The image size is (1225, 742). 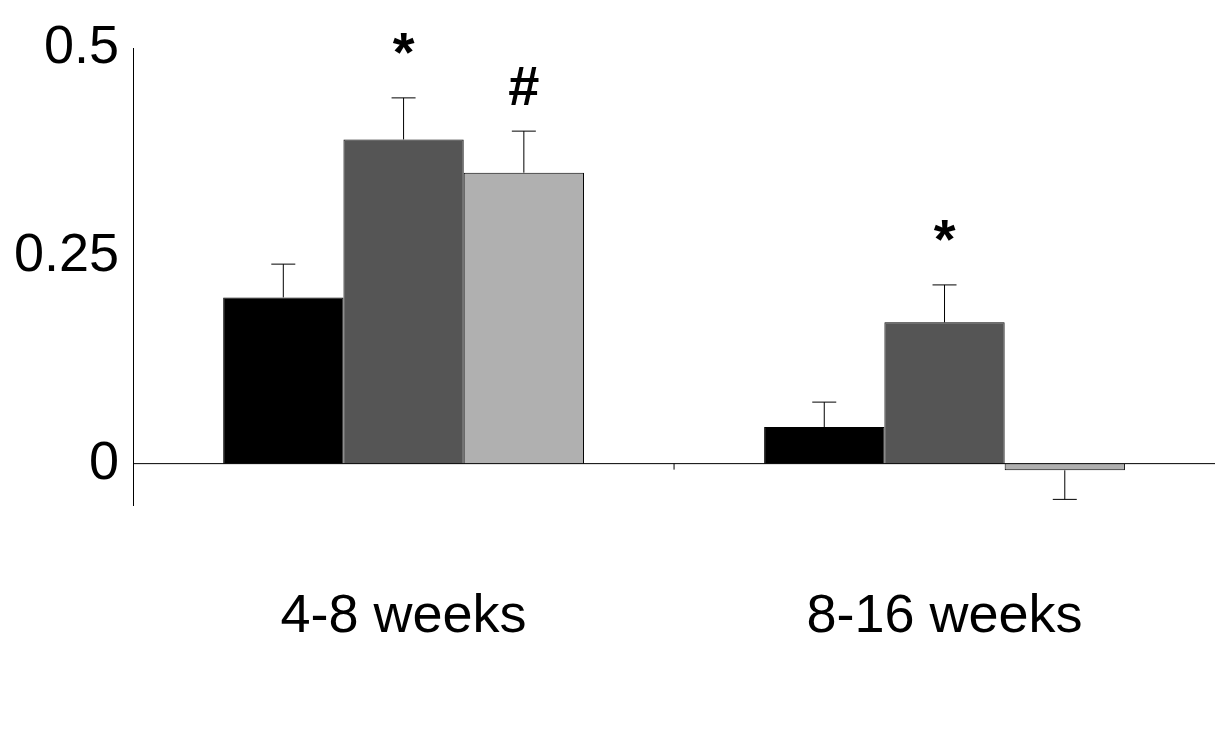 What do you see at coordinates (66, 251) in the screenshot?
I see `y-tick-label: 0.25` at bounding box center [66, 251].